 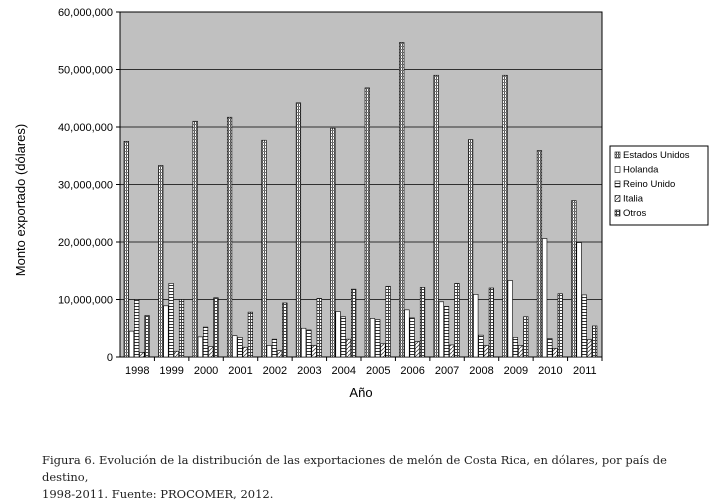 I want to click on bar-reino-unido-2011, so click(x=584, y=326).